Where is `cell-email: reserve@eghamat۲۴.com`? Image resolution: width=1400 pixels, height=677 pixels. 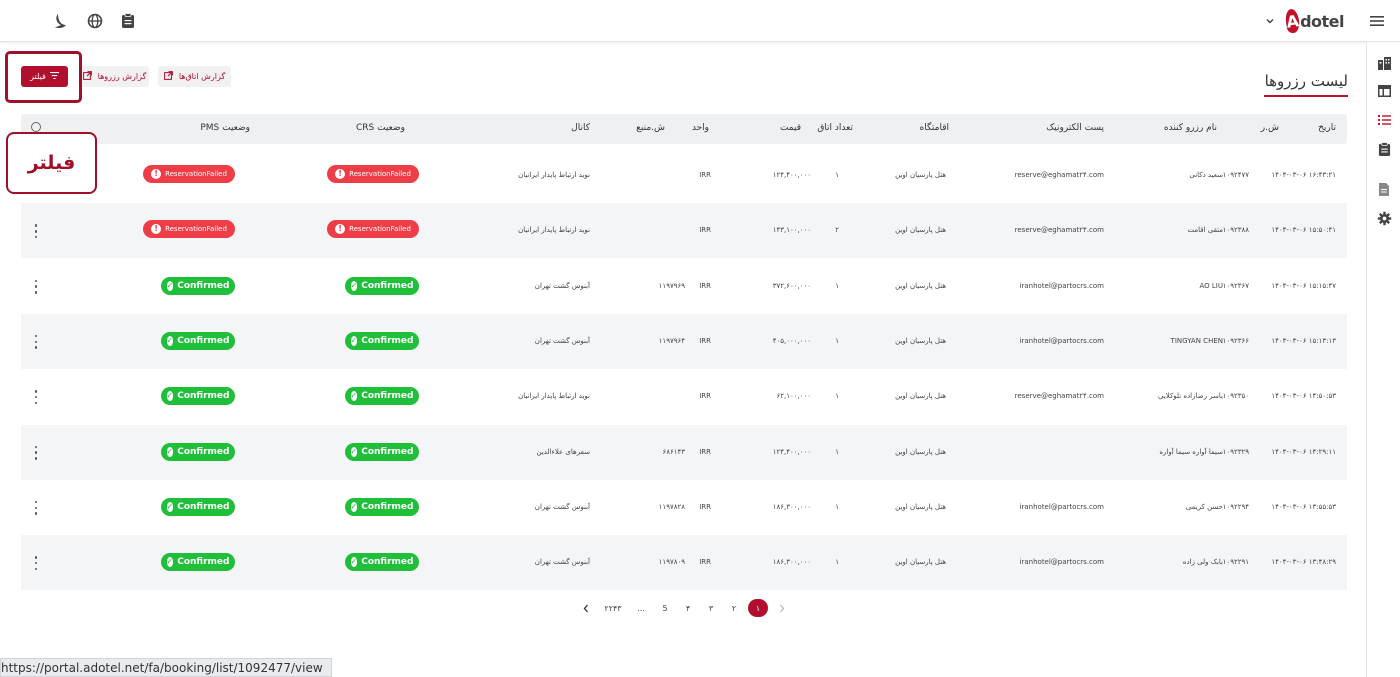
cell-email: reserve@eghamat۲۴.com is located at coordinates (1059, 396).